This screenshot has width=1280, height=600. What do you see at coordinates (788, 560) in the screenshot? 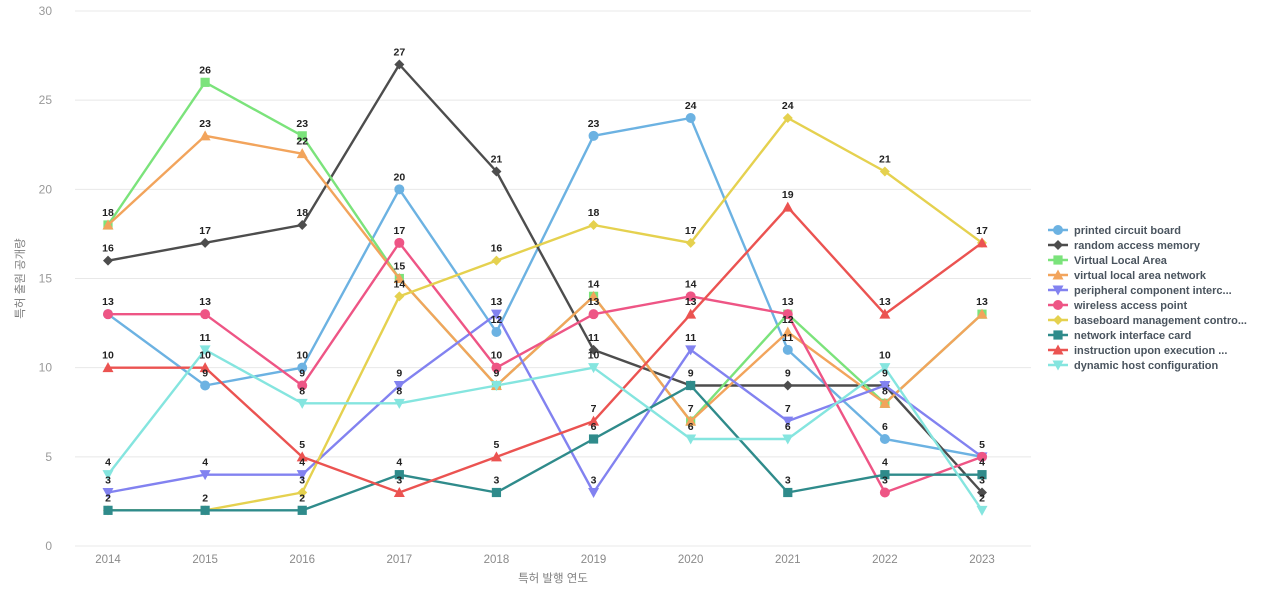
I see `x-tick-label: 2021` at bounding box center [788, 560].